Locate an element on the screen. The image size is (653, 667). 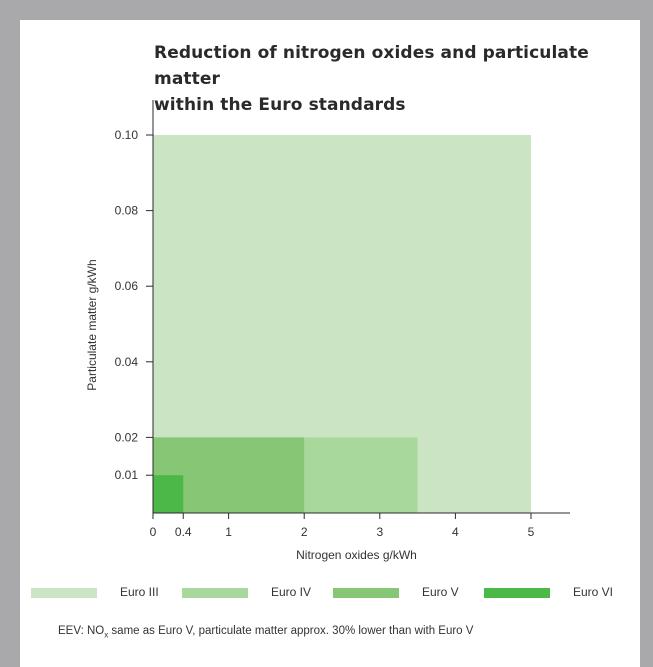
x-tick-label: 4 is located at coordinates (455, 532).